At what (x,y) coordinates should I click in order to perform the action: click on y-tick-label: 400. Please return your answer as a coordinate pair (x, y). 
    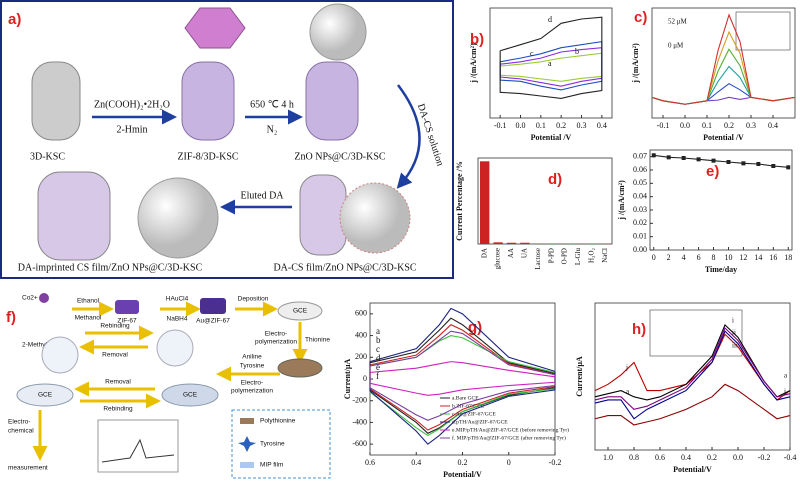
    Looking at the image, I should click on (361, 334).